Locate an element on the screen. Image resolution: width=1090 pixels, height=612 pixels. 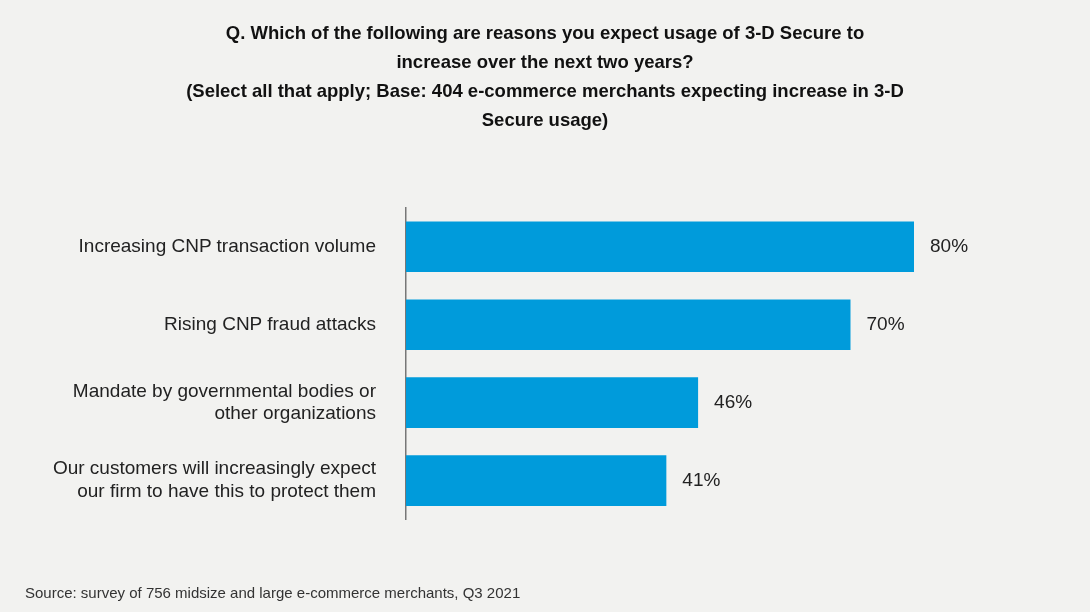
data-label: 46% is located at coordinates (733, 401).